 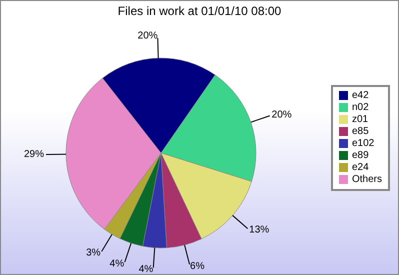 What do you see at coordinates (360, 96) in the screenshot?
I see `legend-label: e42` at bounding box center [360, 96].